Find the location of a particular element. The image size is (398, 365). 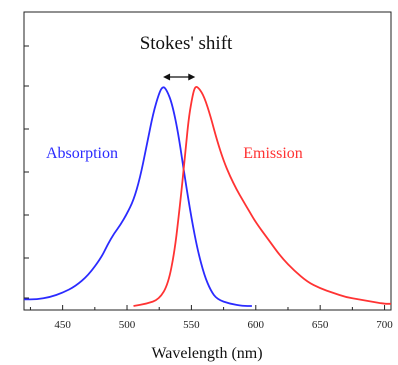

y-axis-ticks is located at coordinates (26, 172).